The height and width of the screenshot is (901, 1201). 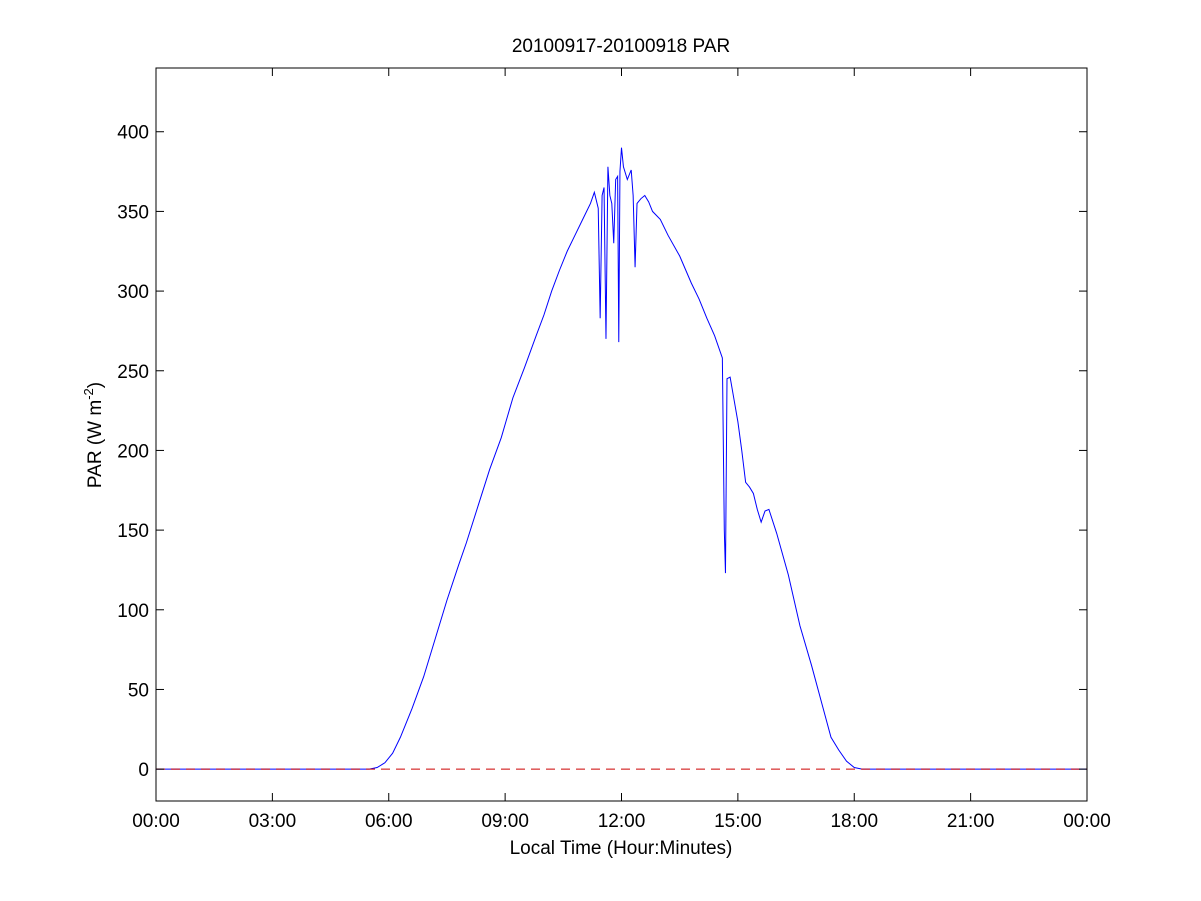 I want to click on y-tick-label: 50, so click(x=138, y=690).